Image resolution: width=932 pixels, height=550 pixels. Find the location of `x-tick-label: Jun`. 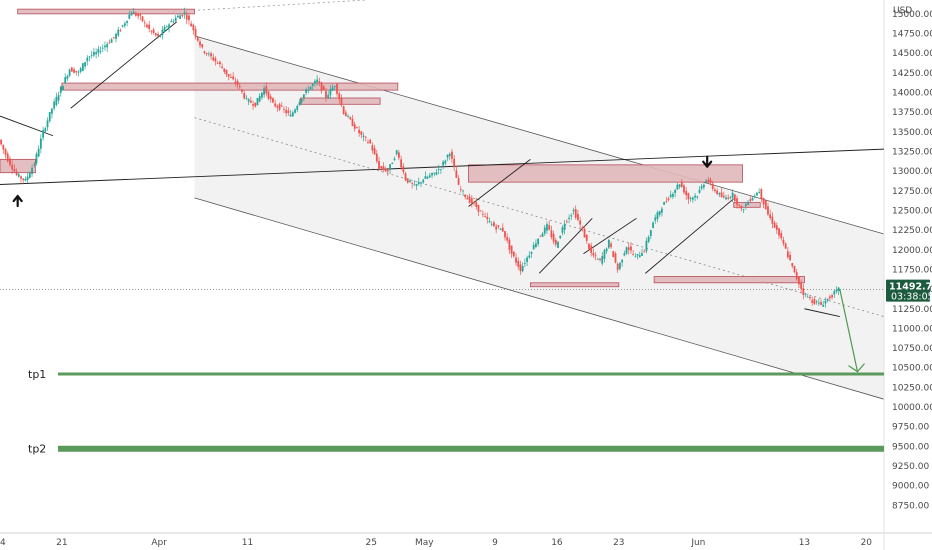

x-tick-label: Jun is located at coordinates (697, 543).